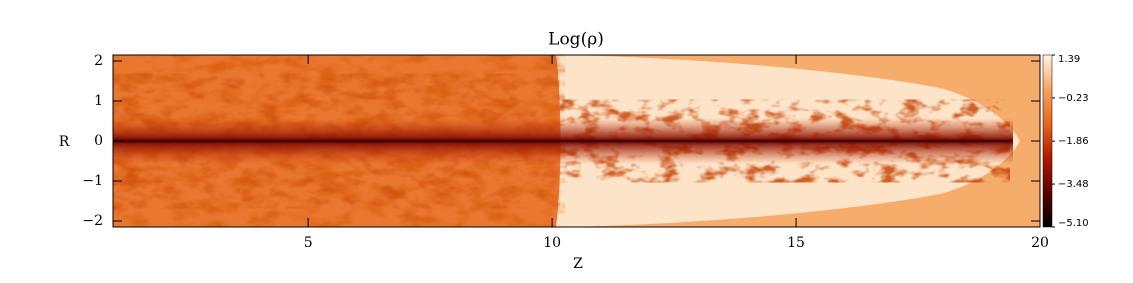 This screenshot has height=283, width=1133. What do you see at coordinates (92, 221) in the screenshot?
I see `y-tick-label: −2` at bounding box center [92, 221].